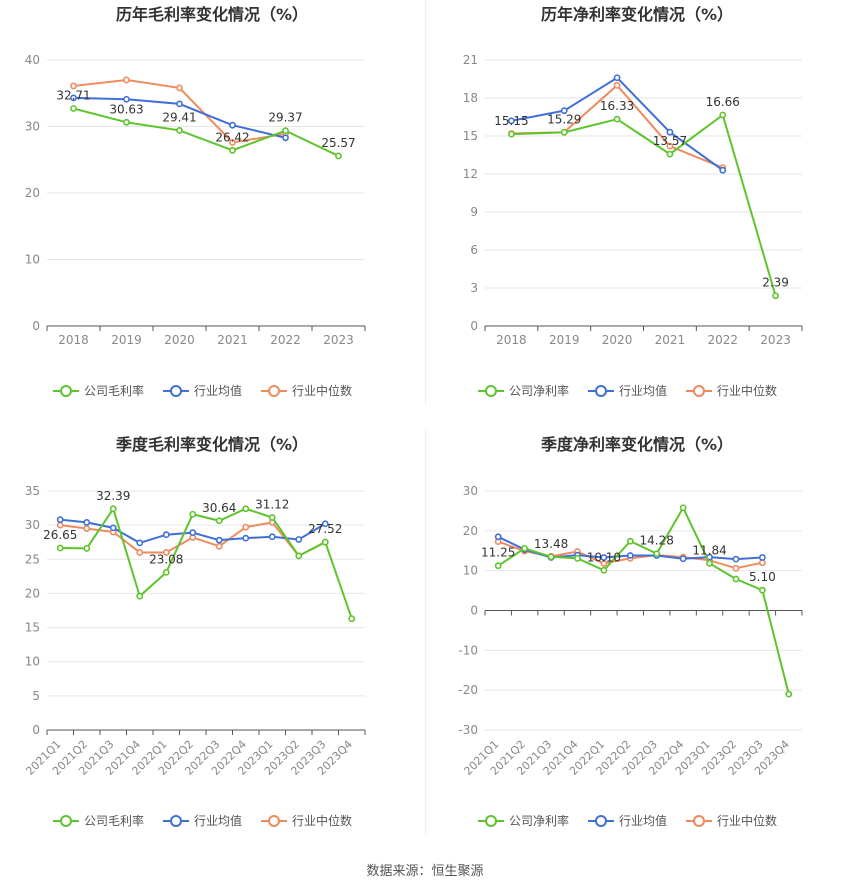 The height and width of the screenshot is (890, 850). Describe the element at coordinates (564, 340) in the screenshot. I see `x-tick-label: 2019` at that location.